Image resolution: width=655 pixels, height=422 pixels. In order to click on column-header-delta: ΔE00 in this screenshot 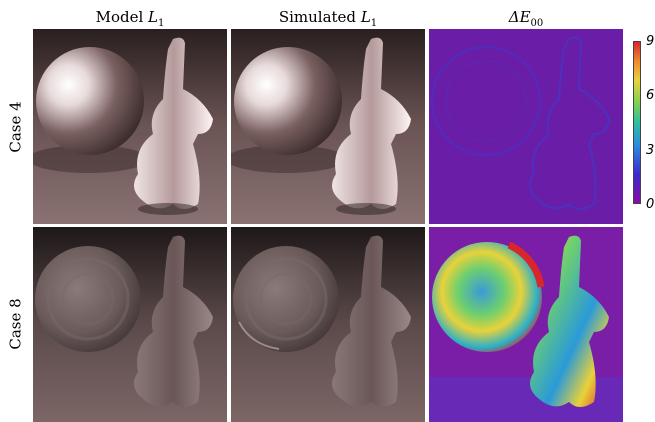, I will do `click(526, 17)`.